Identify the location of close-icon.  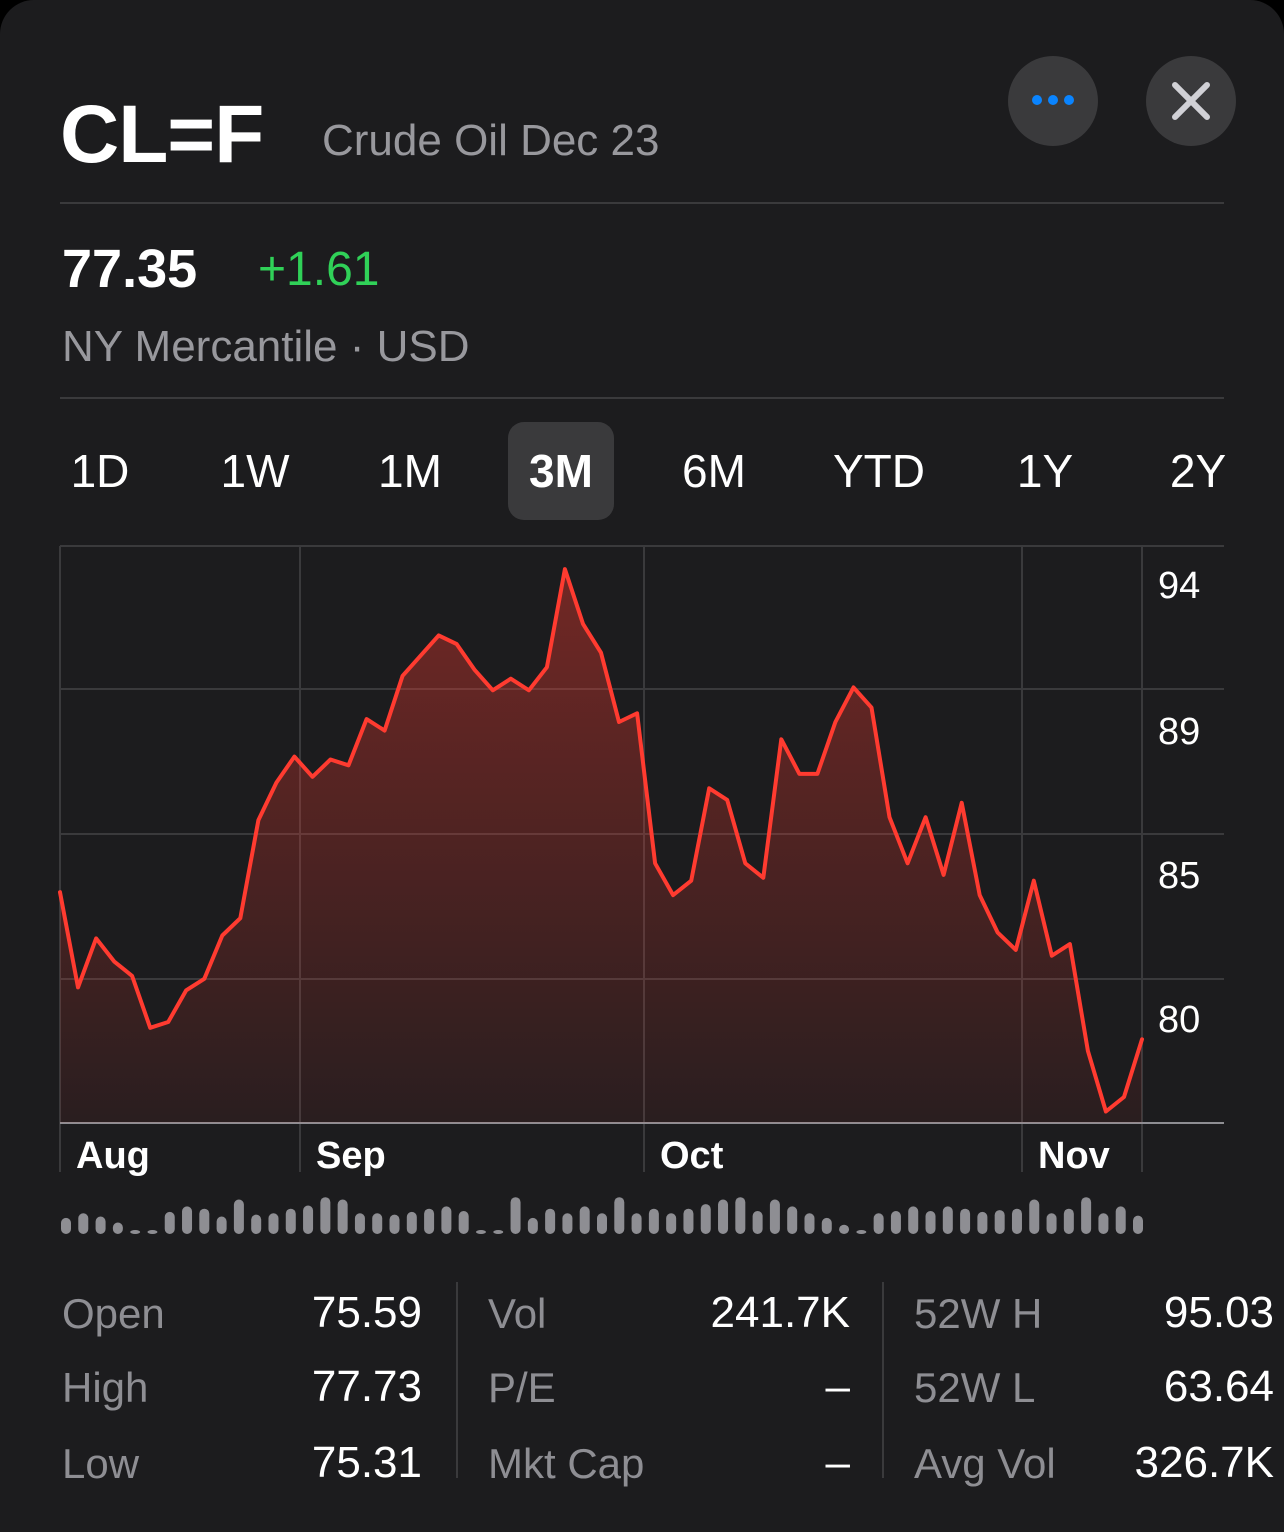
(1191, 101).